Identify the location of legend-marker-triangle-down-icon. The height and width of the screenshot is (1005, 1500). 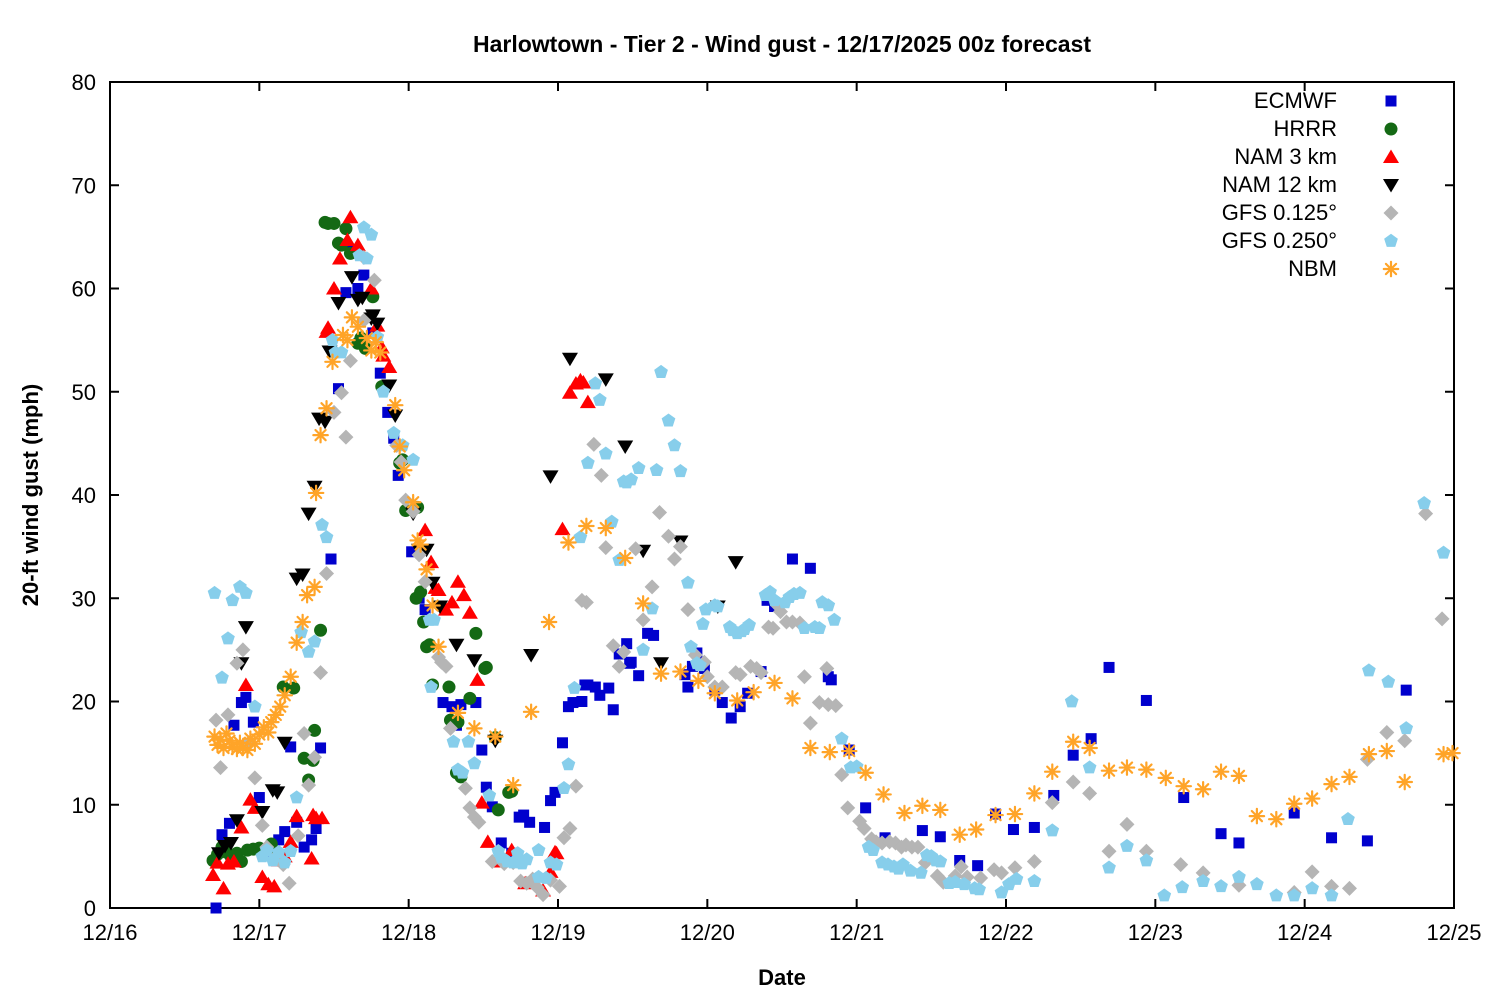
(1391, 186).